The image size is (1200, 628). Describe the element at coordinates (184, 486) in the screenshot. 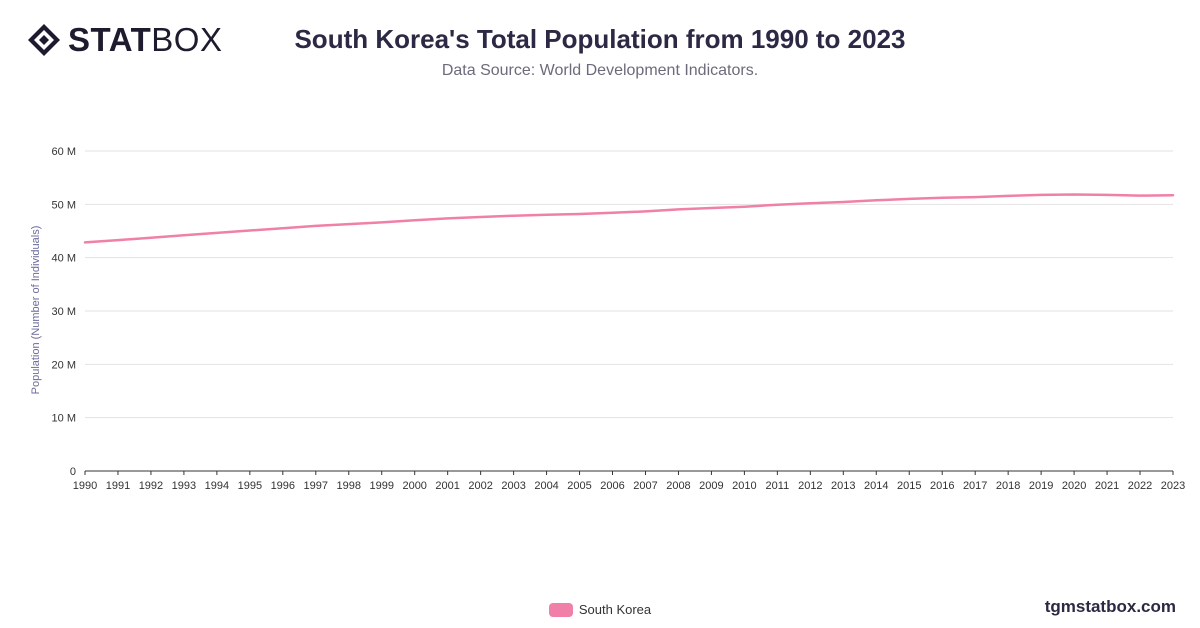

I see `x-tick-label-1993: 1993` at that location.